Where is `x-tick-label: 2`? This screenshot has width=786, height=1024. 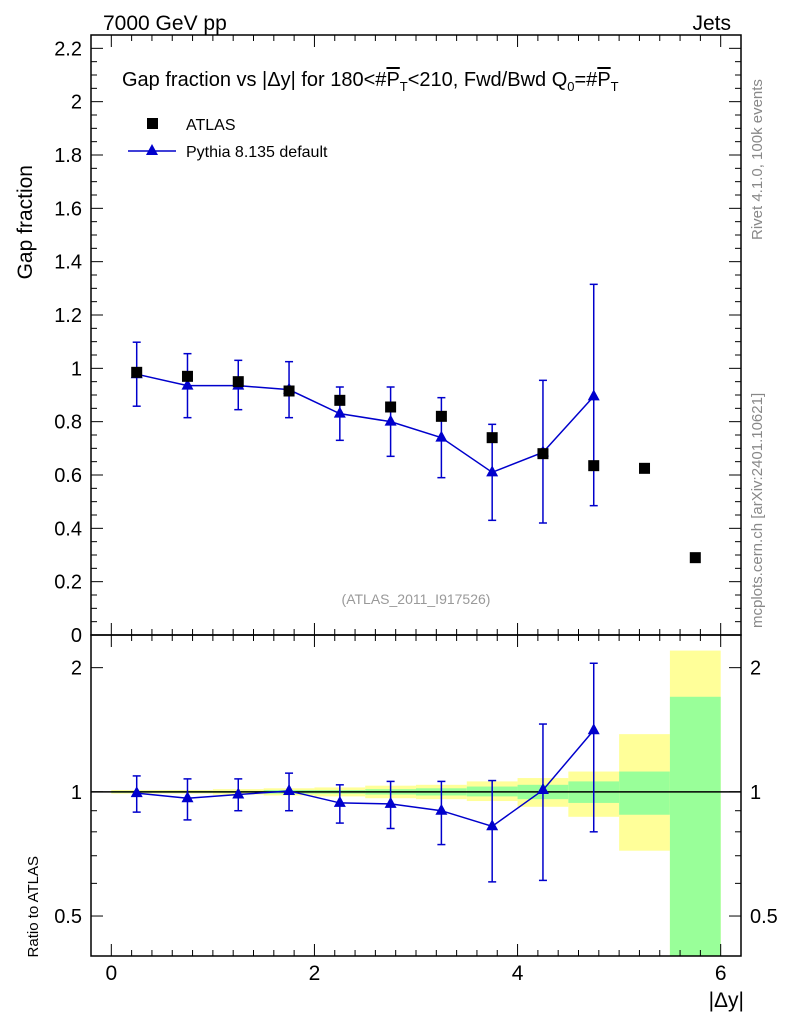
x-tick-label: 2 is located at coordinates (315, 973).